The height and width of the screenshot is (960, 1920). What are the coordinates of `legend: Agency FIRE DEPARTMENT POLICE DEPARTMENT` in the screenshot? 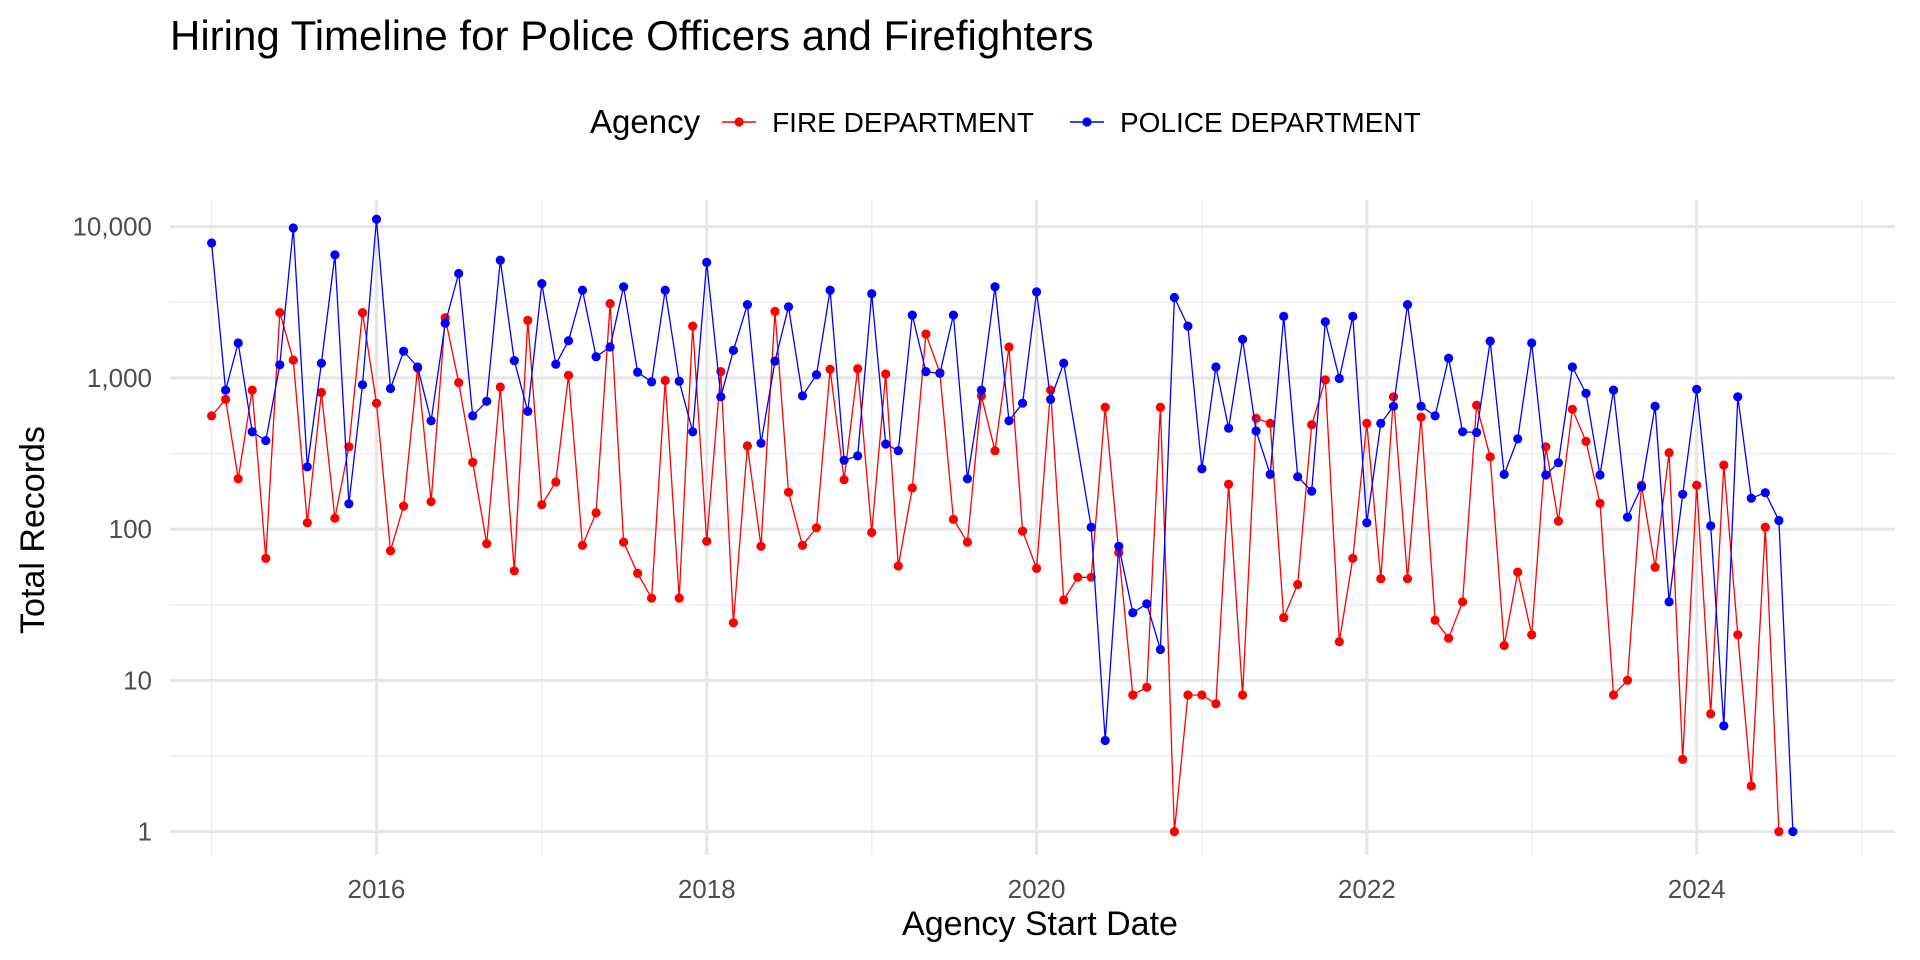 It's located at (1005, 121).